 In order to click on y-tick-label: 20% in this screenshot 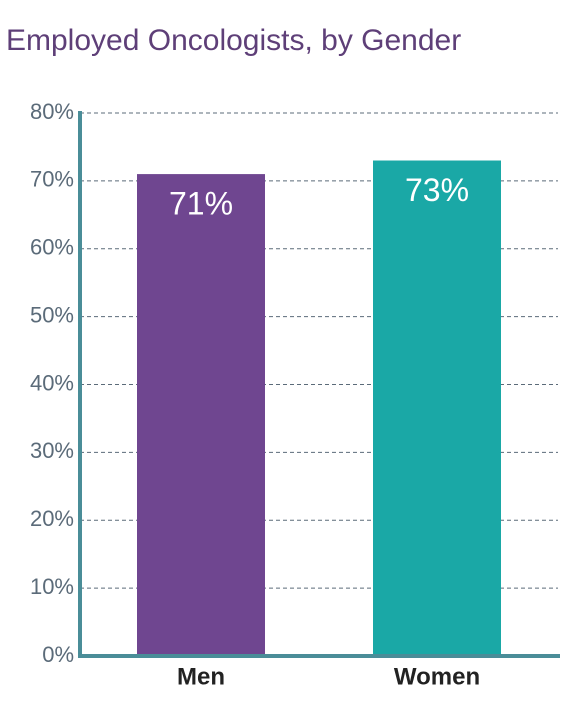, I will do `click(52, 518)`.